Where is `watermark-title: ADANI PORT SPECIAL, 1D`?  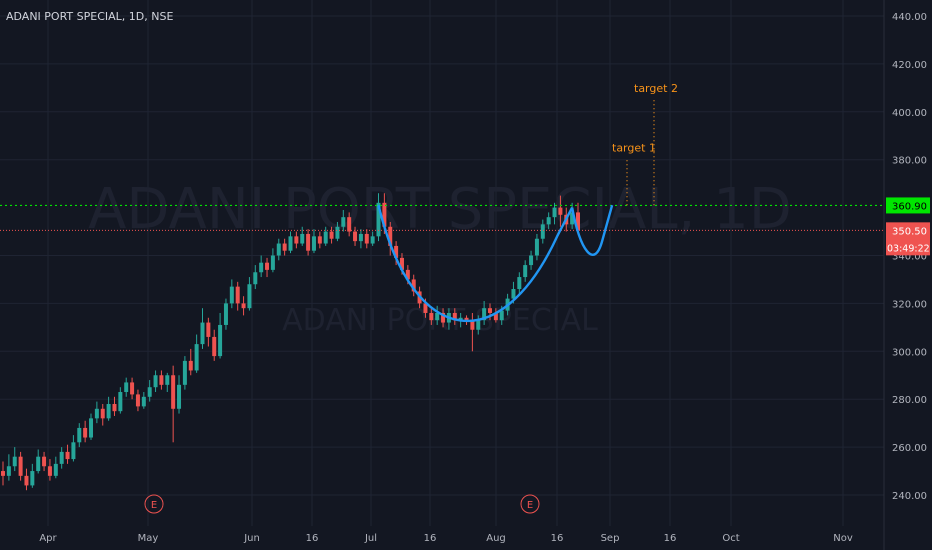
watermark-title: ADANI PORT SPECIAL, 1D is located at coordinates (440, 209).